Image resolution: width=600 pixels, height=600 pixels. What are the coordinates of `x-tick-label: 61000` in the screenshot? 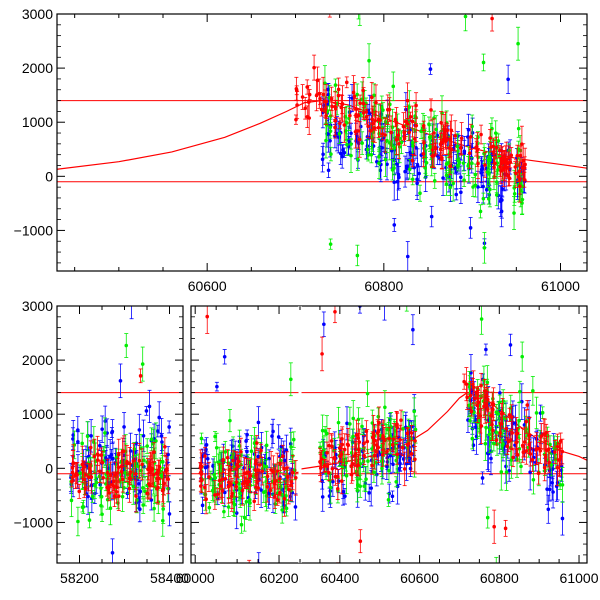 It's located at (560, 286).